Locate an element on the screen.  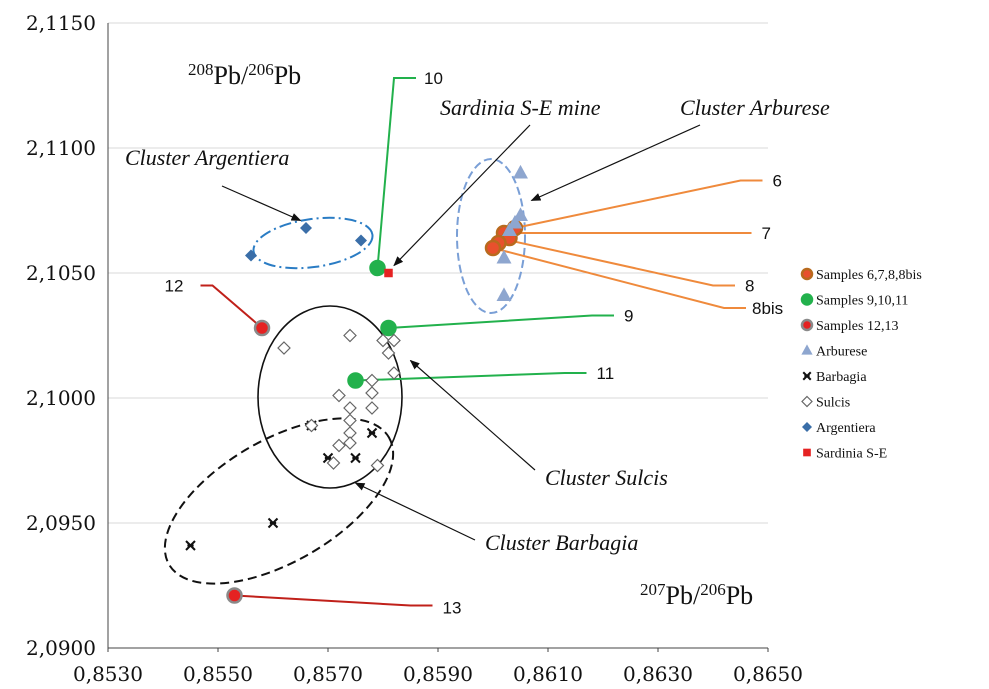
legend-label: Samples 12,13 is located at coordinates (857, 326).